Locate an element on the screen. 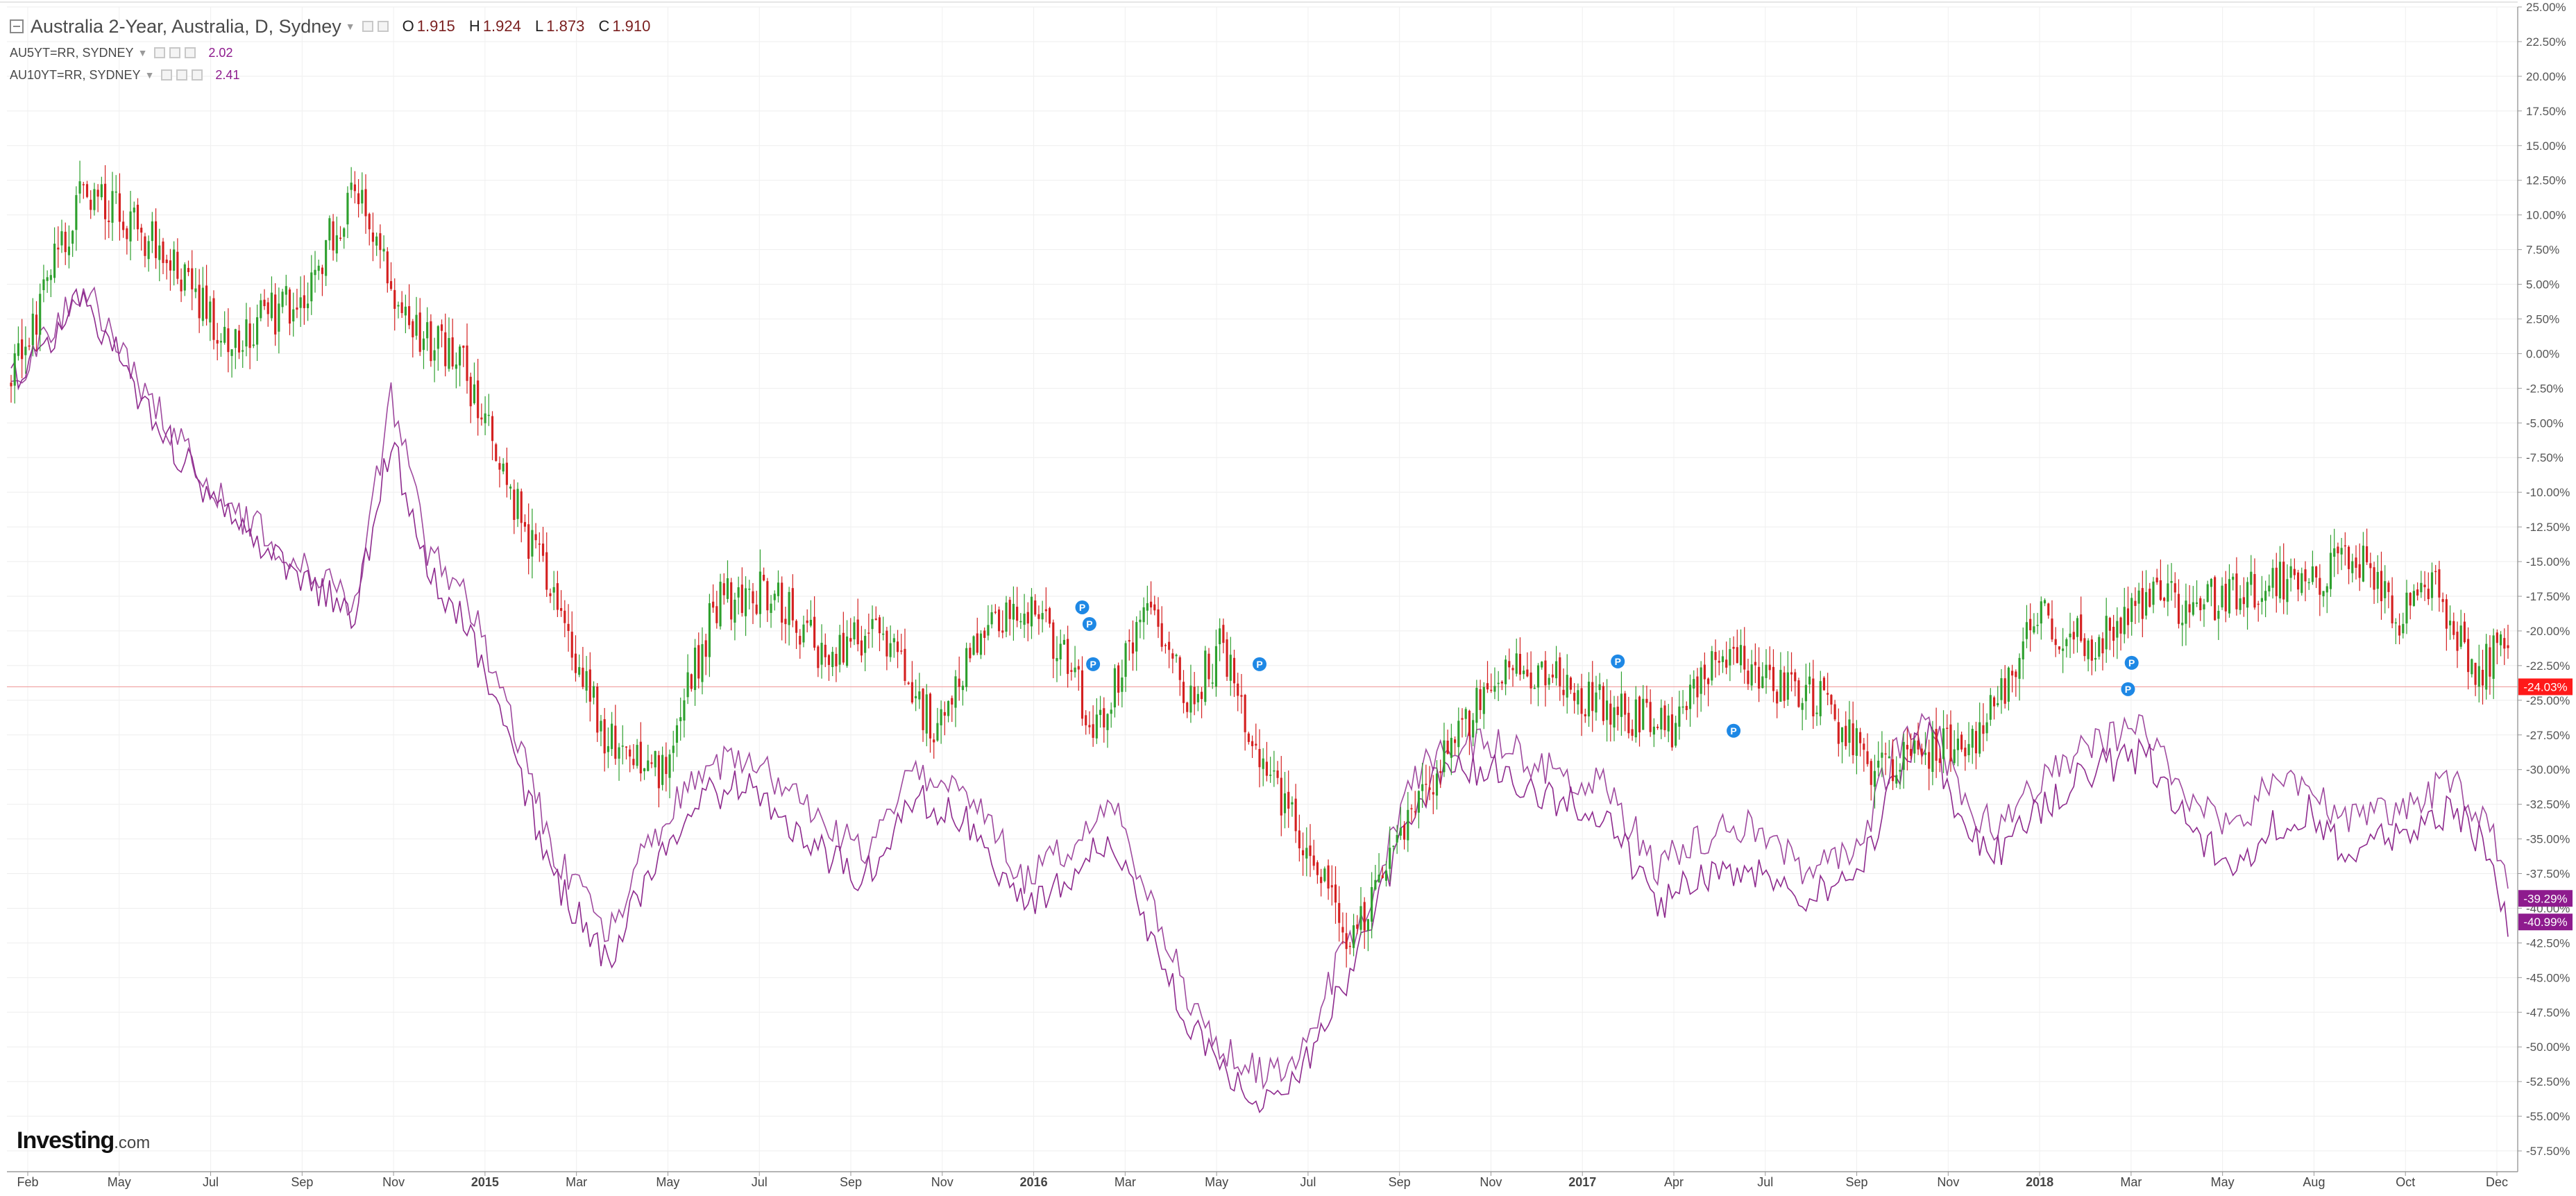  compare-symbol-name: AU5YT=RR, SYDNEY is located at coordinates (72, 53).